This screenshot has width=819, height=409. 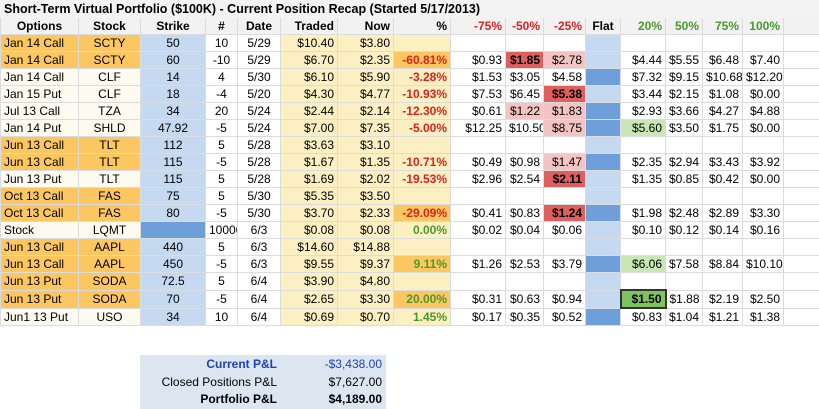 I want to click on minus-25: $2.11, so click(x=565, y=179).